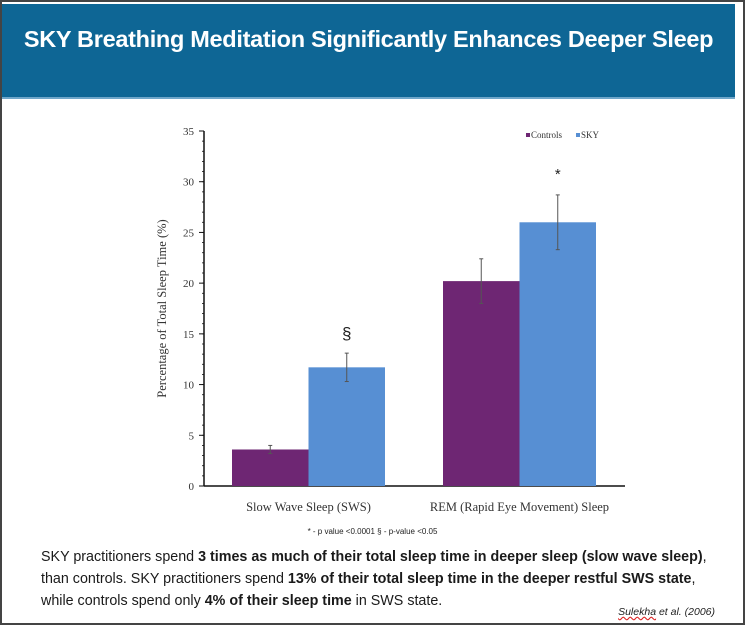 The height and width of the screenshot is (625, 745). I want to click on significance-marker: §, so click(346, 333).